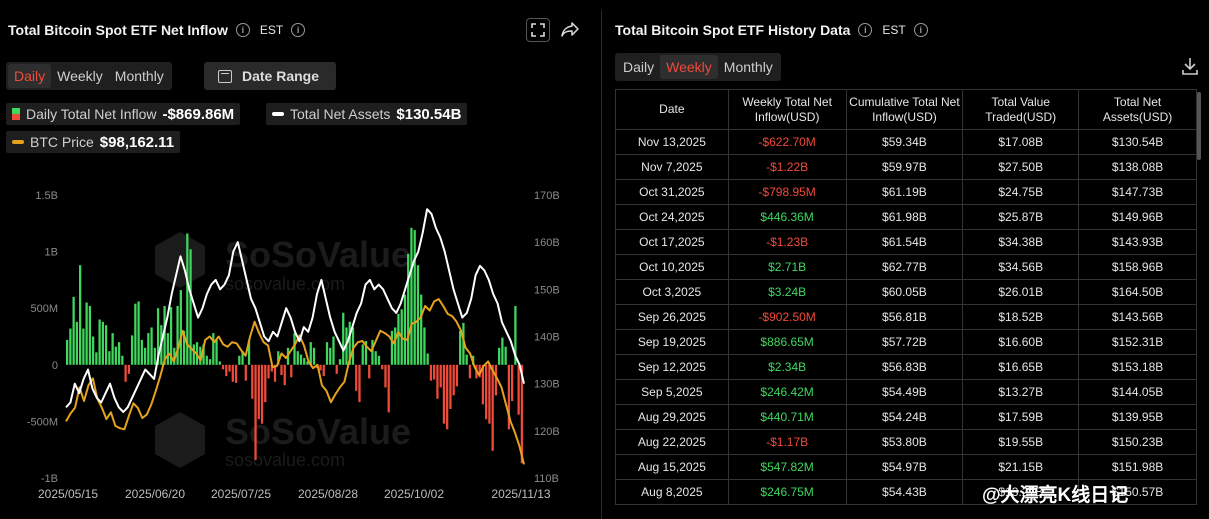  I want to click on info-icon: i, so click(242, 30).